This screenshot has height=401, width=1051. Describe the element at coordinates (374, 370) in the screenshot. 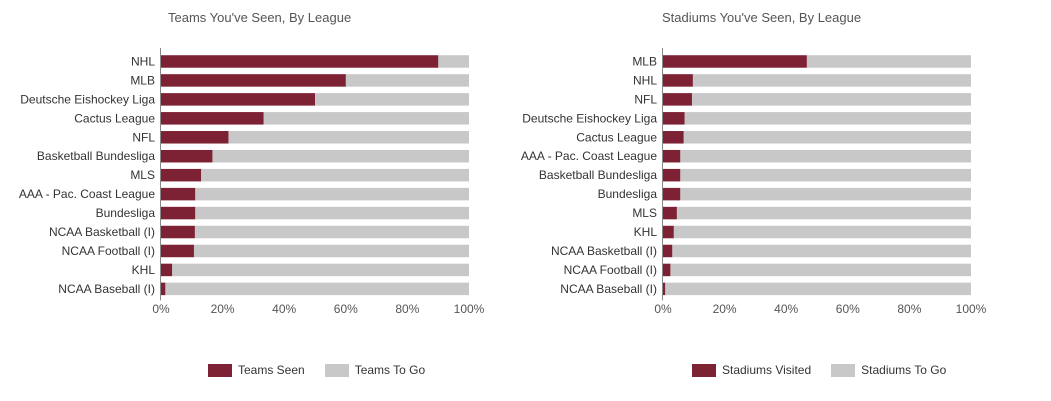

I see `legend-item-teams-to-go: Teams To Go` at that location.